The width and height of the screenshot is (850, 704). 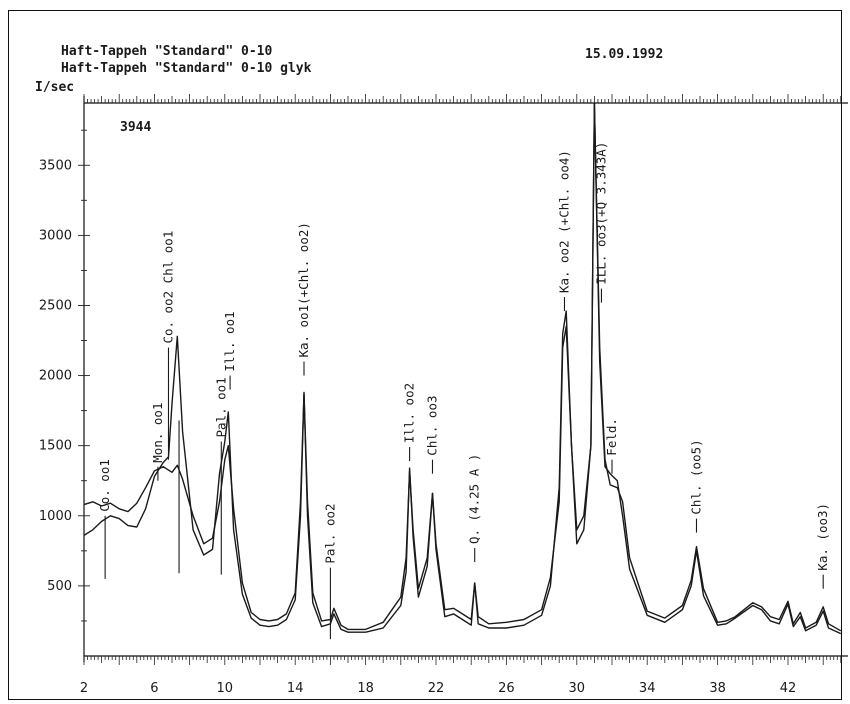 I want to click on peak-annotation-label: Ill. oo2, so click(x=409, y=413).